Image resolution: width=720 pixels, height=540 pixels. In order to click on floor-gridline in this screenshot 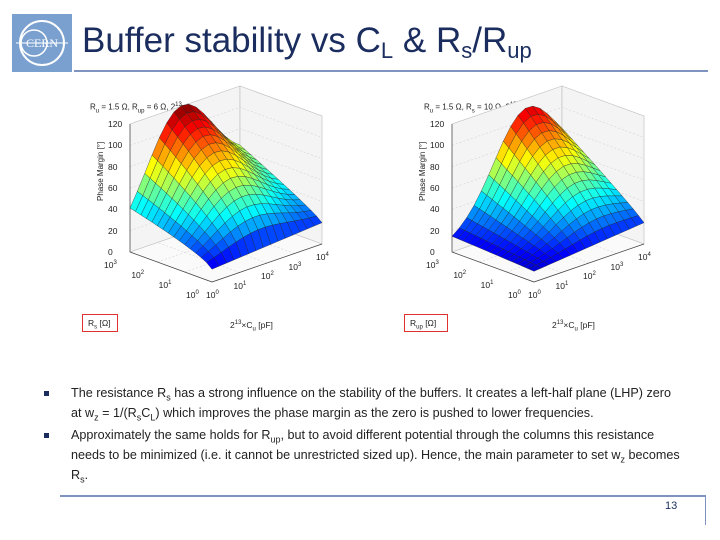, I will do `click(198, 257)`.